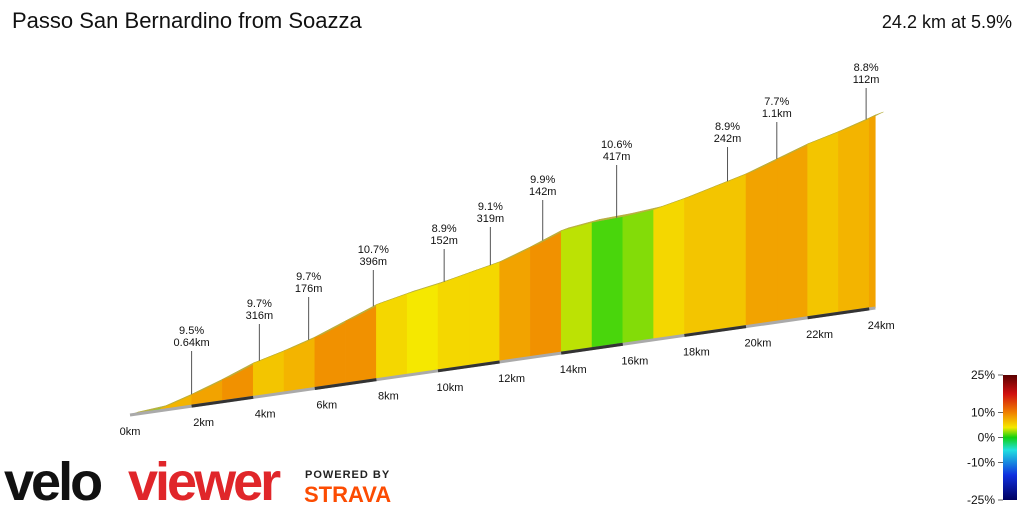 This screenshot has width=1024, height=517. I want to click on annotation-length: 396m, so click(374, 262).